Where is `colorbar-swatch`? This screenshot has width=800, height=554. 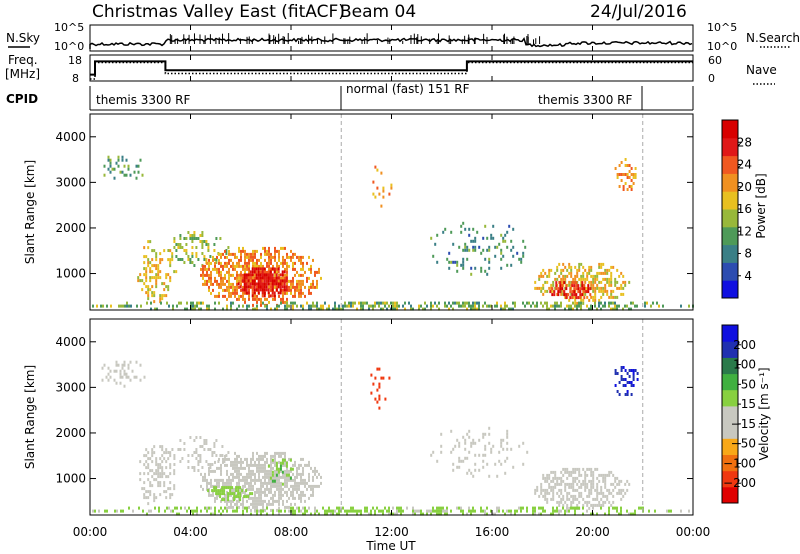
colorbar-swatch is located at coordinates (730, 333).